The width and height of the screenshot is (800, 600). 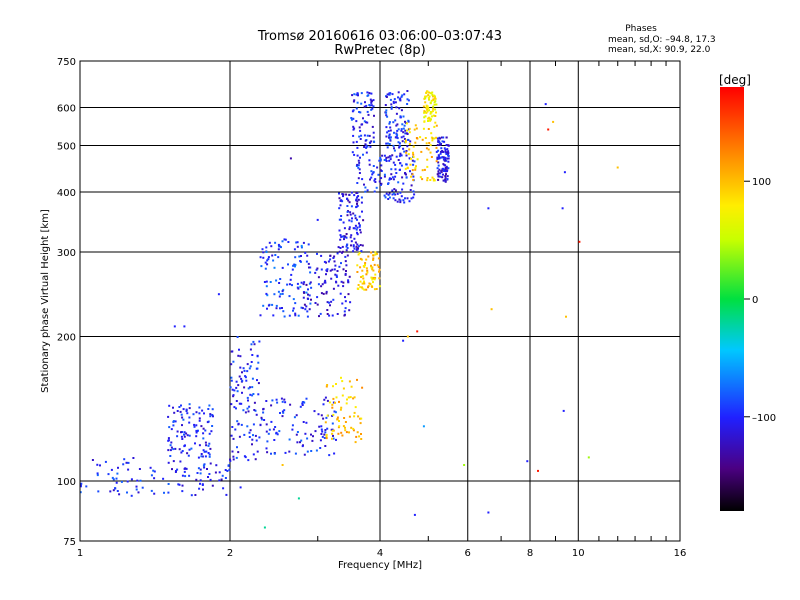 I want to click on colorbar-tick-label: 100, so click(x=761, y=182).